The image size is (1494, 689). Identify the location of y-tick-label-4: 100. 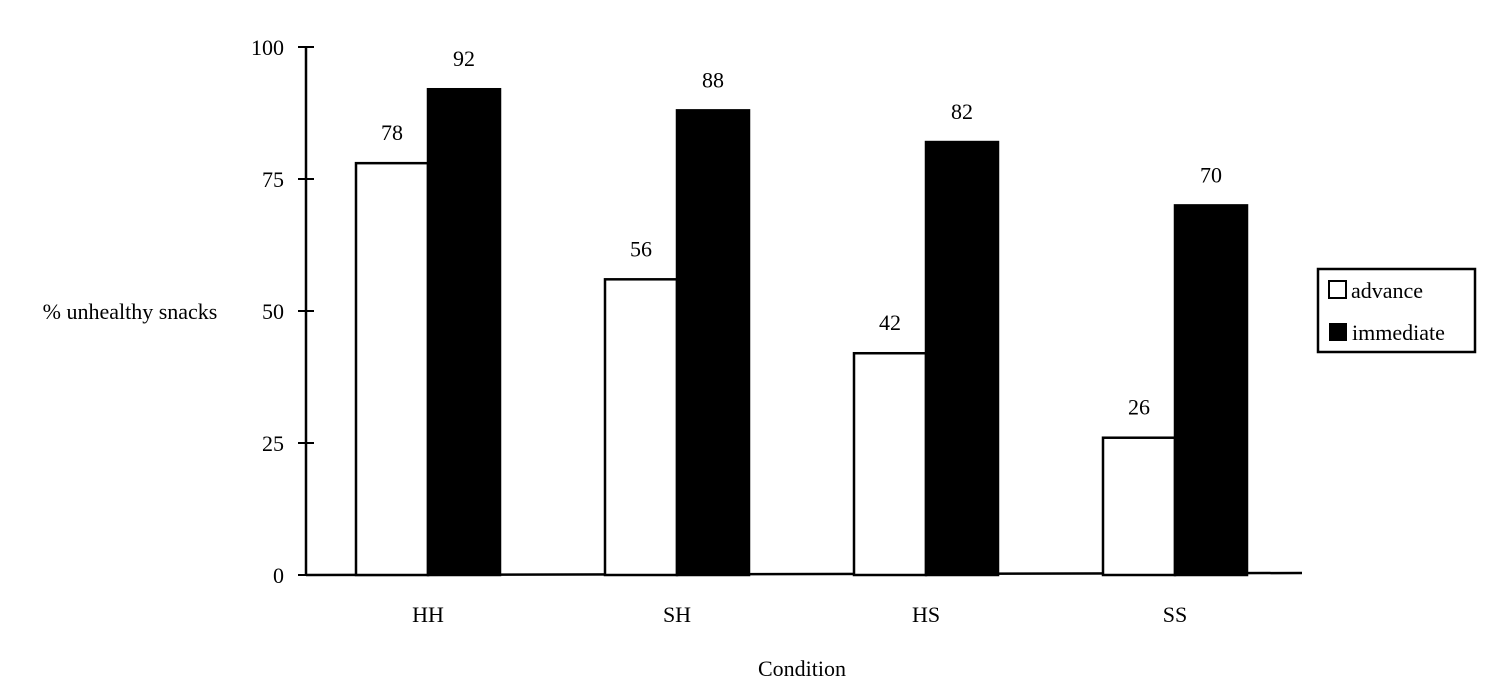
(267, 47).